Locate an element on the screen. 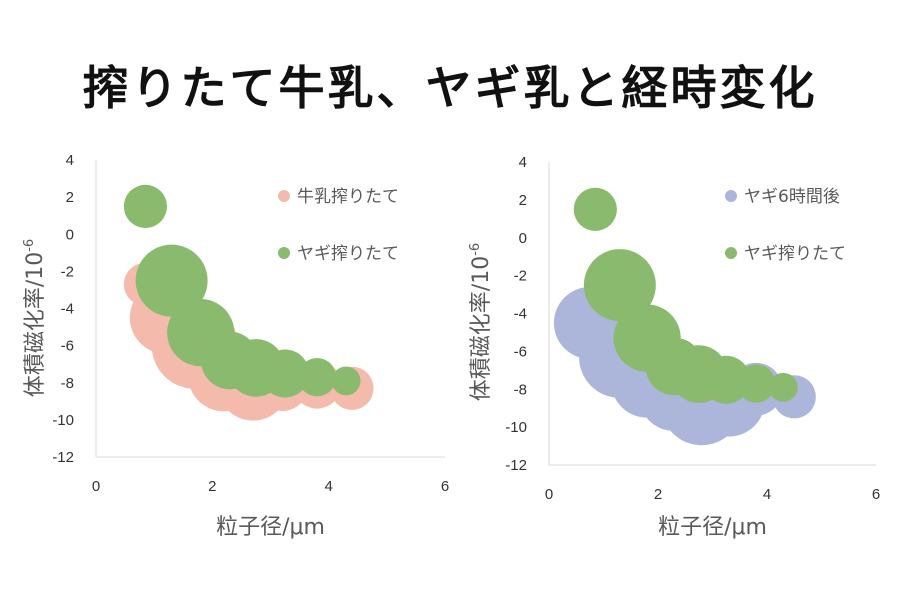 This screenshot has height=600, width=900. legend-label: 牛乳搾りたて is located at coordinates (348, 197).